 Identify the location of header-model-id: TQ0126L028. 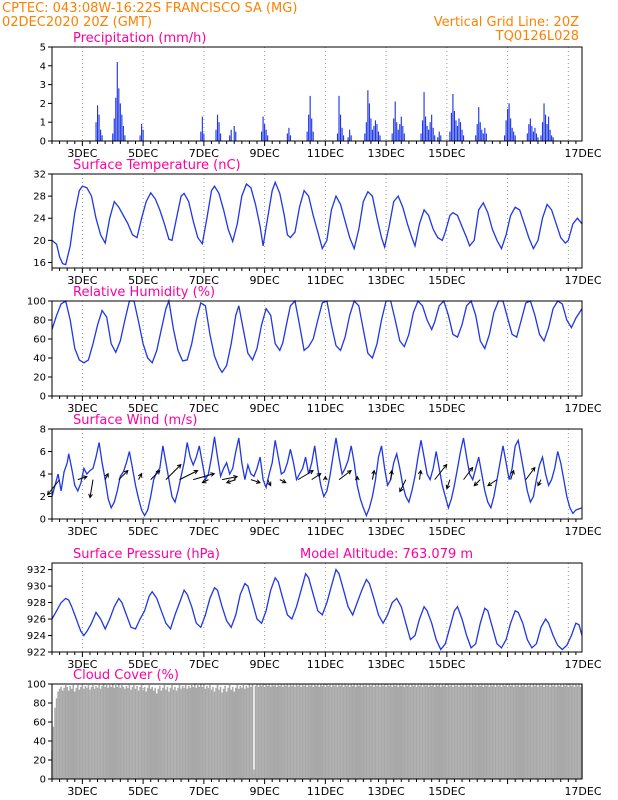
(537, 36).